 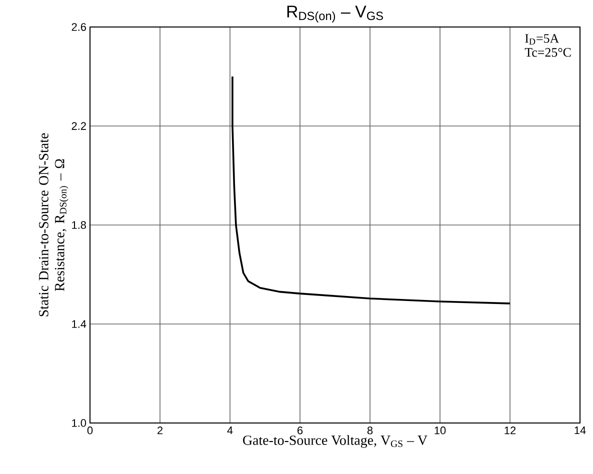 I want to click on x-tick-label: 0, so click(x=90, y=430).